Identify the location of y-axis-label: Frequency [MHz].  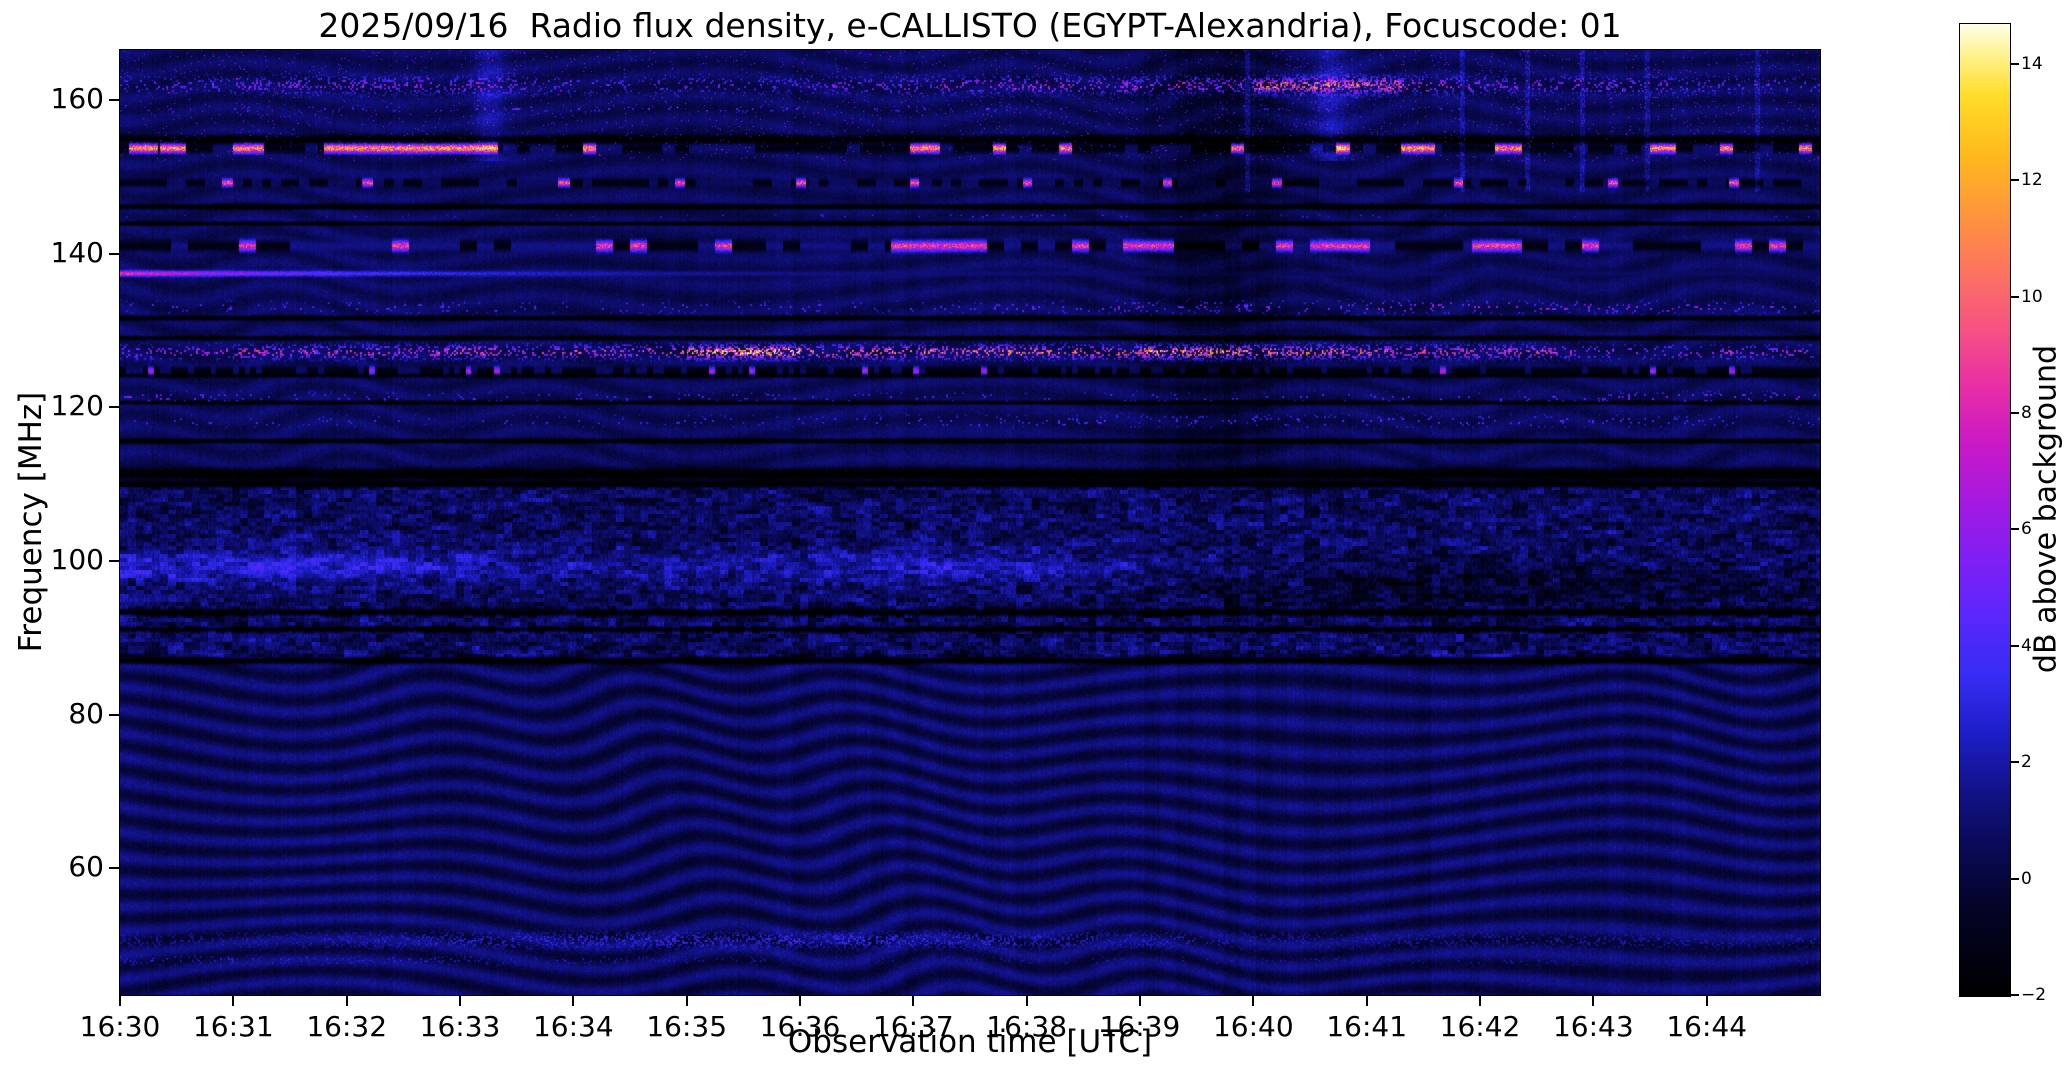
(31, 522).